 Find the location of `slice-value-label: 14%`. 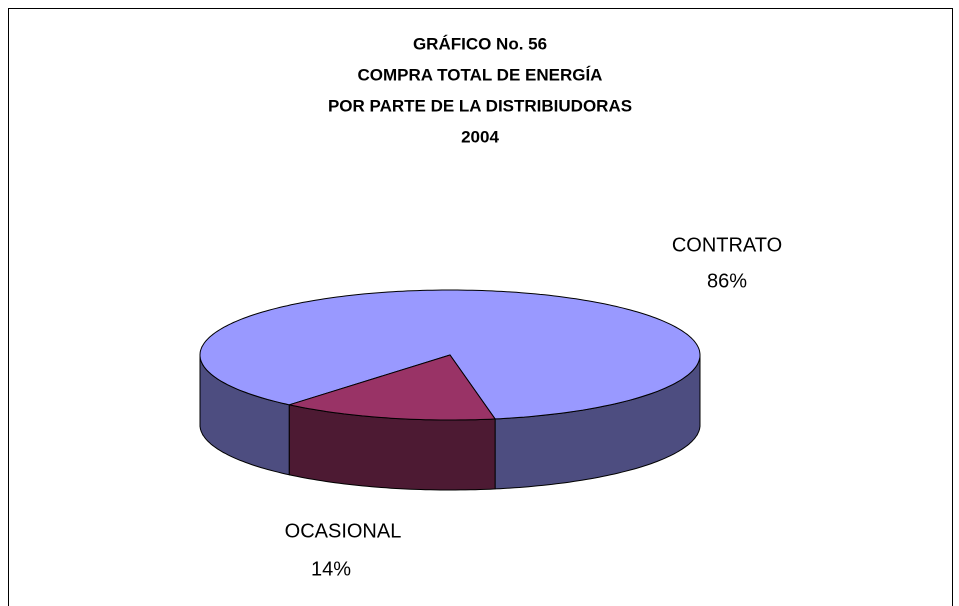

slice-value-label: 14% is located at coordinates (331, 569).